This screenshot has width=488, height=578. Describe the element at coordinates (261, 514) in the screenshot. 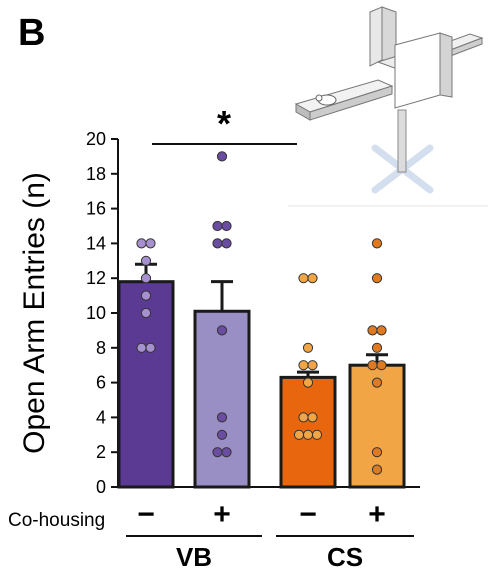

I see `cohousing-signs: − + − +` at that location.